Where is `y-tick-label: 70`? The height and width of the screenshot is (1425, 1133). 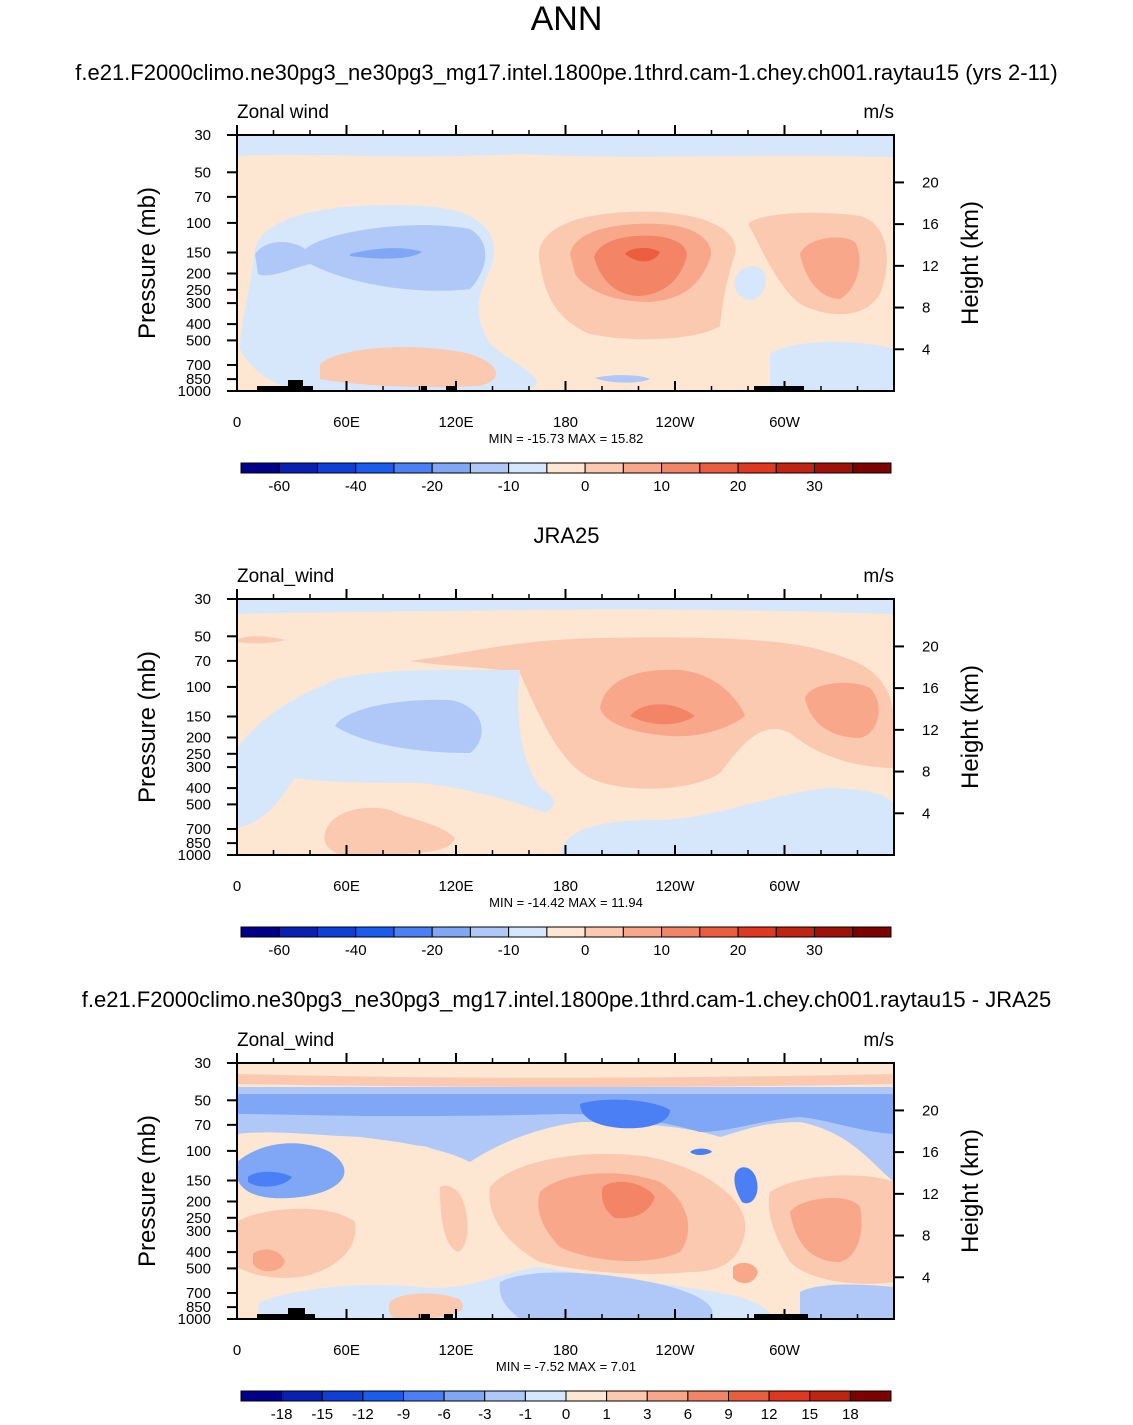 y-tick-label: 70 is located at coordinates (202, 661).